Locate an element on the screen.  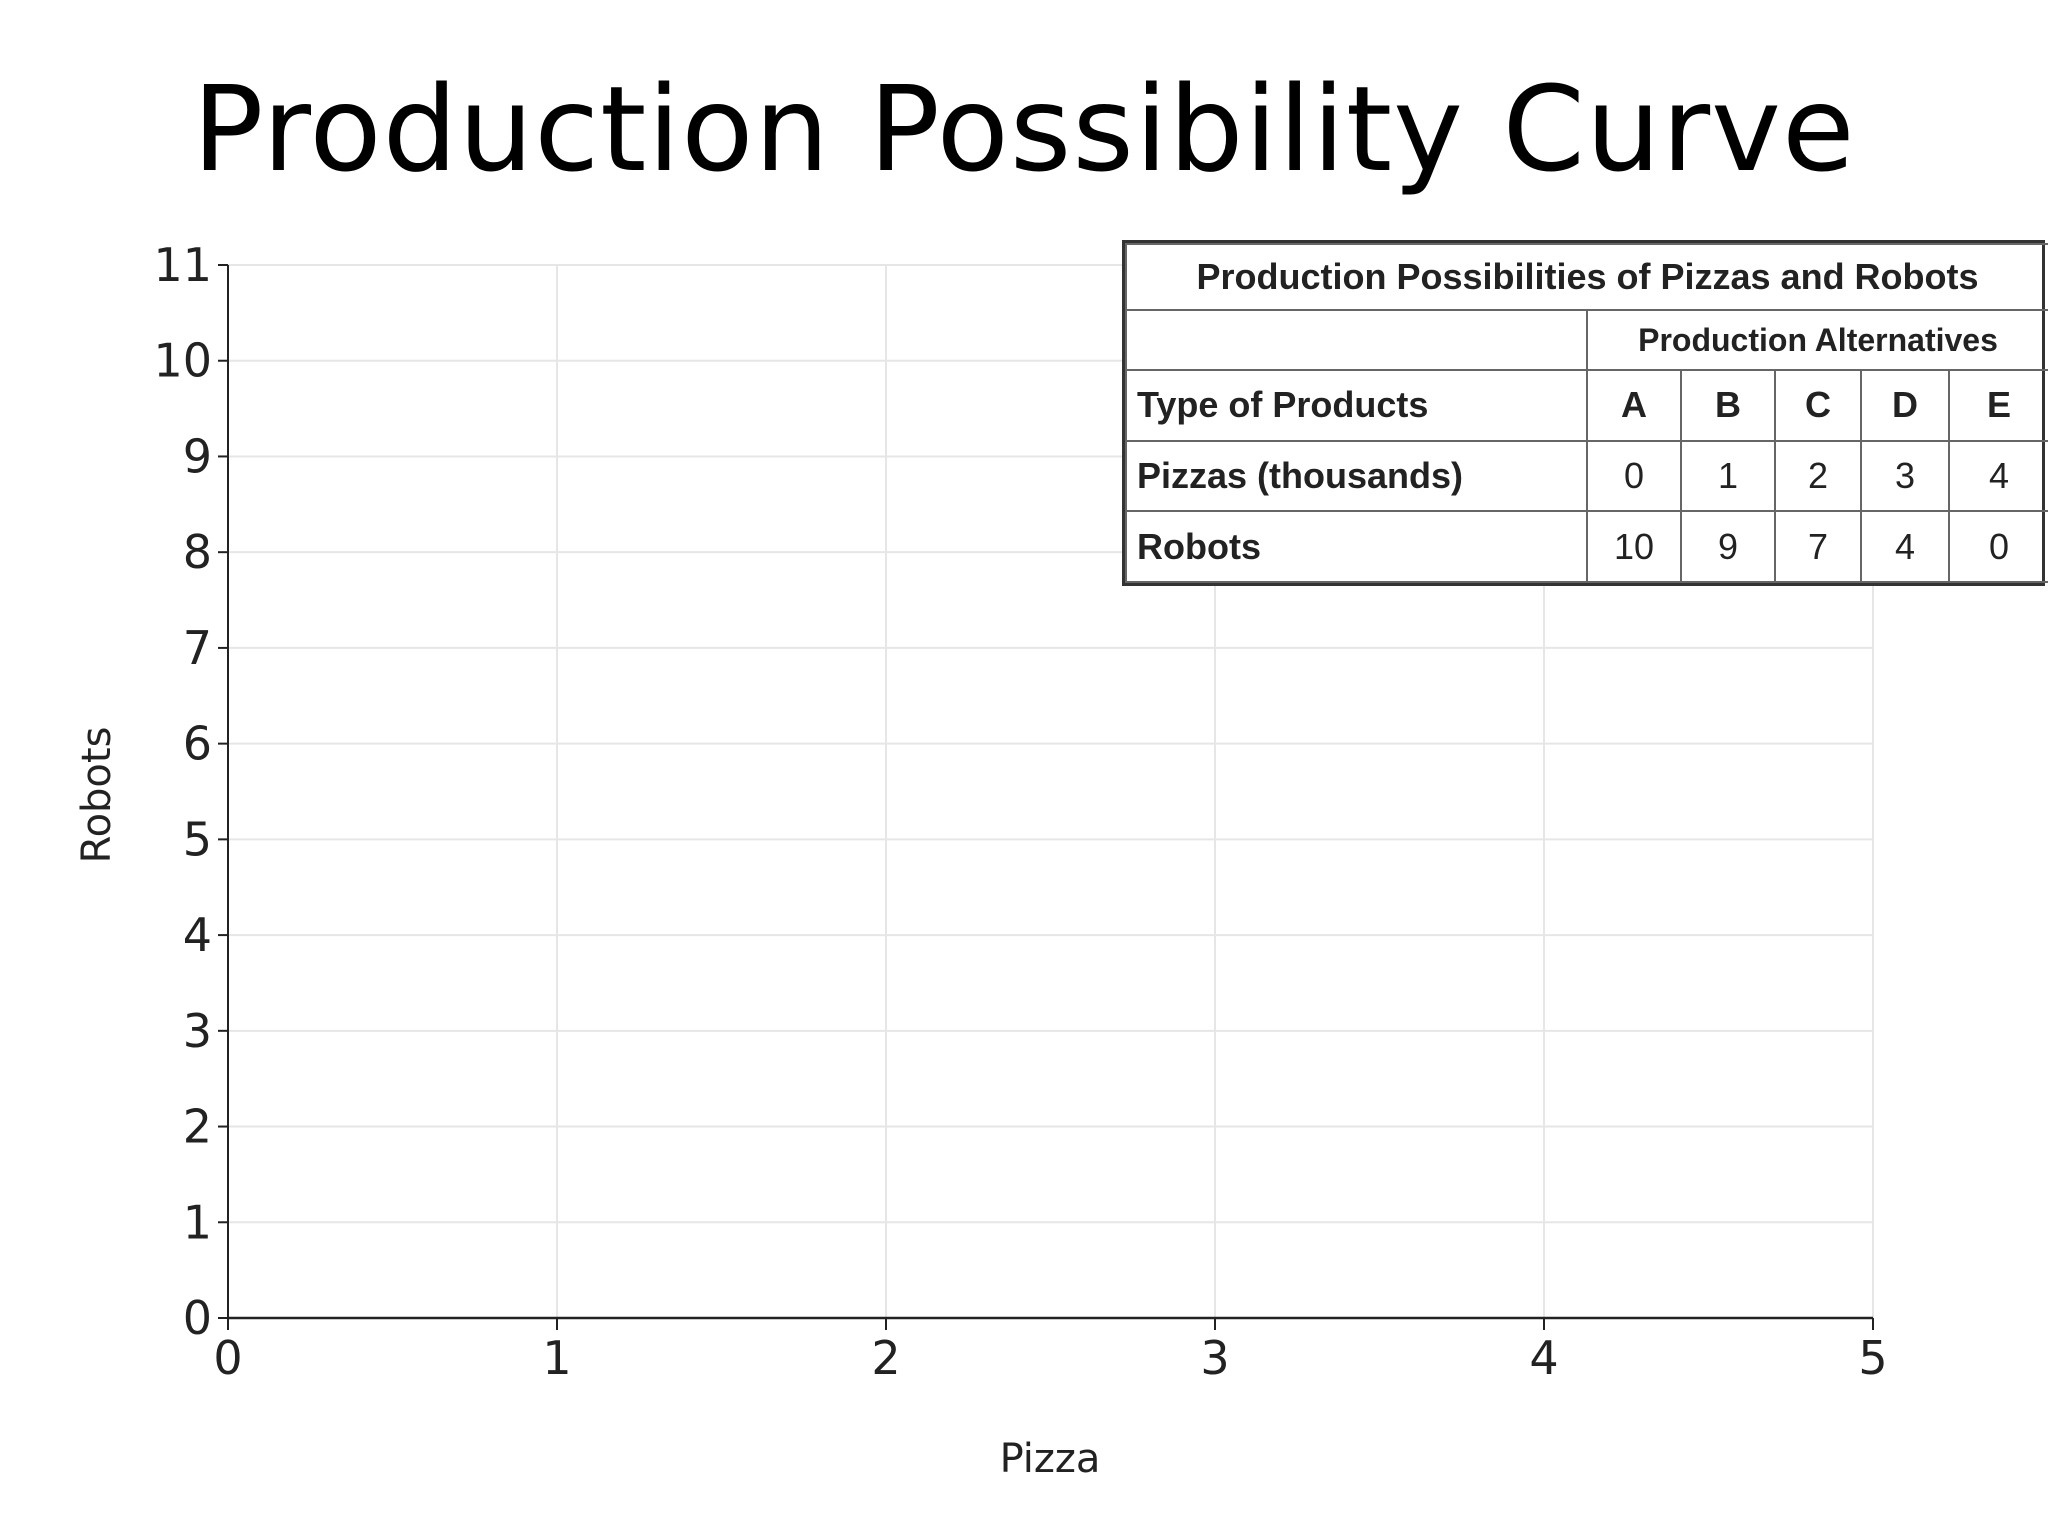
table-row: Pizzas (thousands) 0 1 2 3 4 is located at coordinates (1586, 476).